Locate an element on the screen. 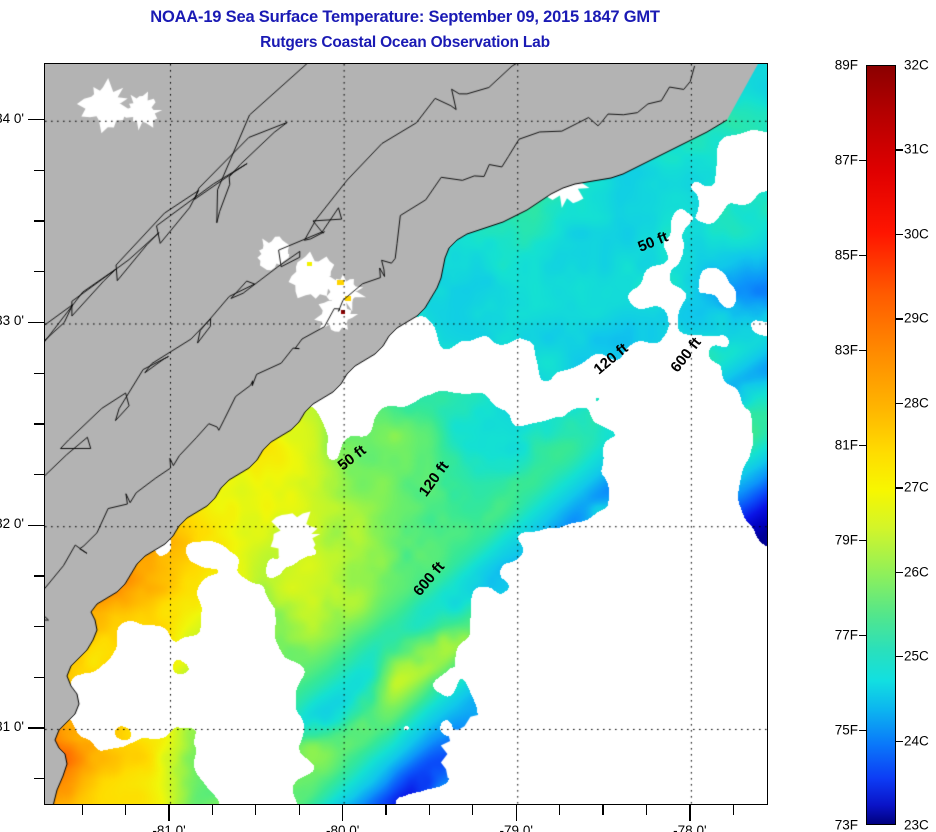  colorbar-label-f: 73F is located at coordinates (846, 824).